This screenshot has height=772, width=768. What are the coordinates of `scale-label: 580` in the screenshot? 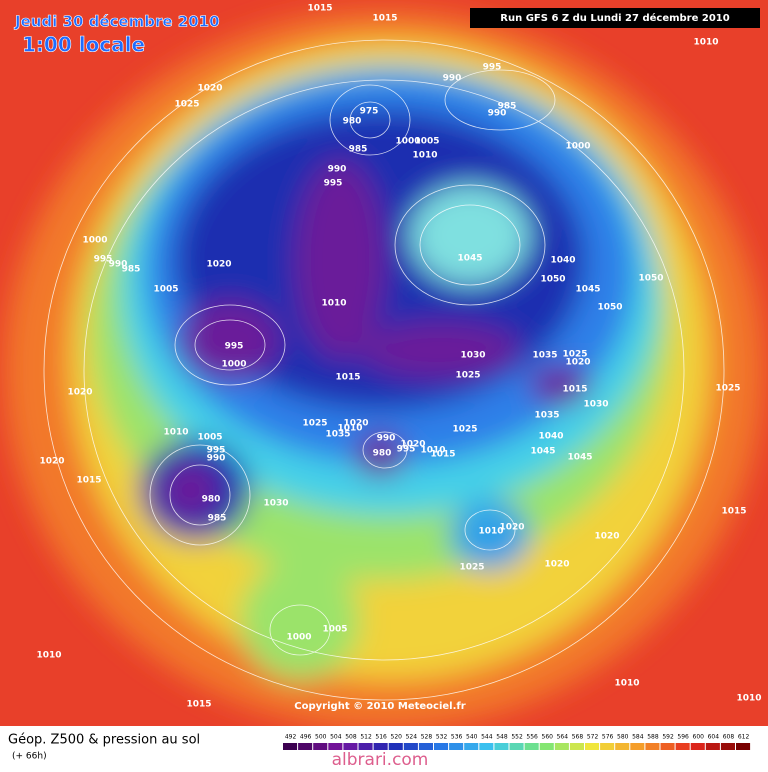 It's located at (623, 737).